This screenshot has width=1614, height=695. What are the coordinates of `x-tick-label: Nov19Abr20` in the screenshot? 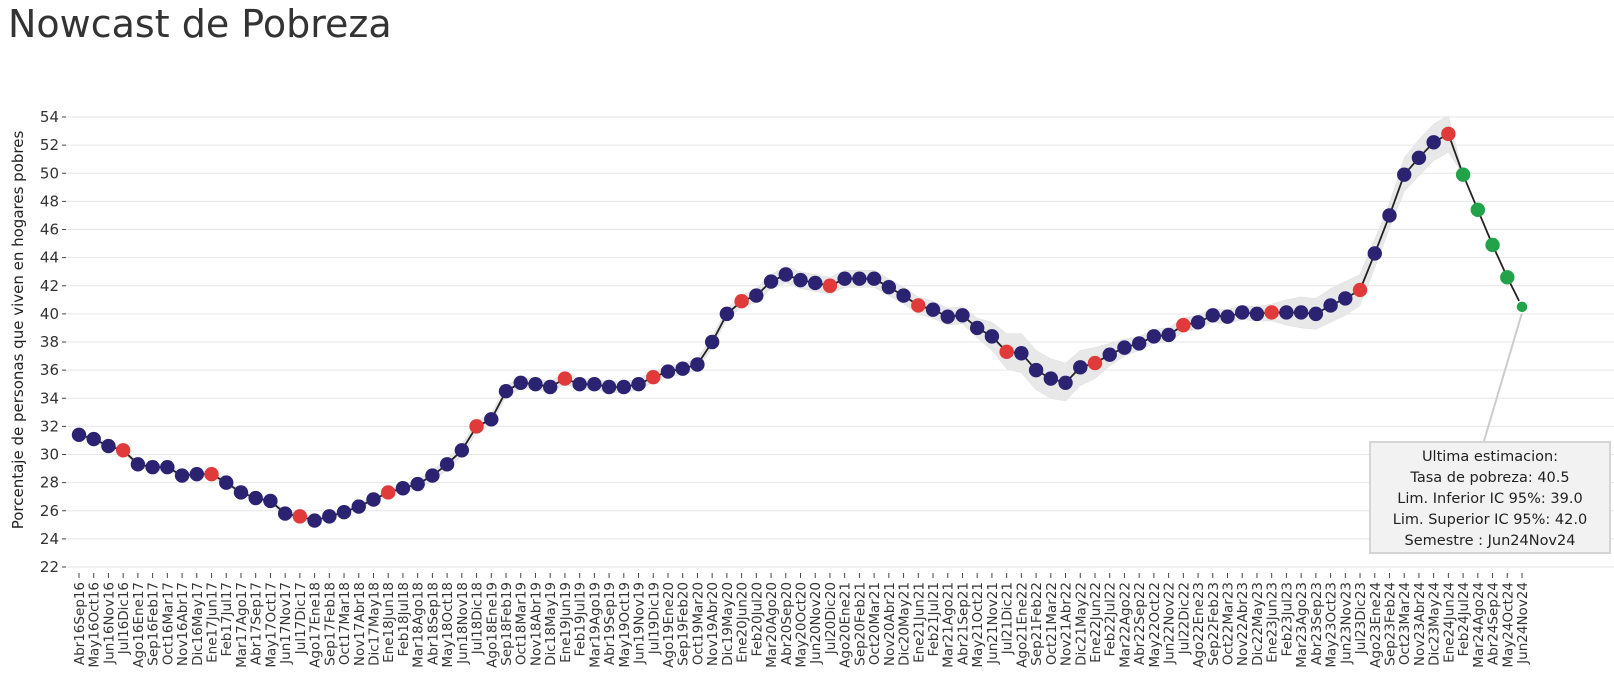 It's located at (713, 624).